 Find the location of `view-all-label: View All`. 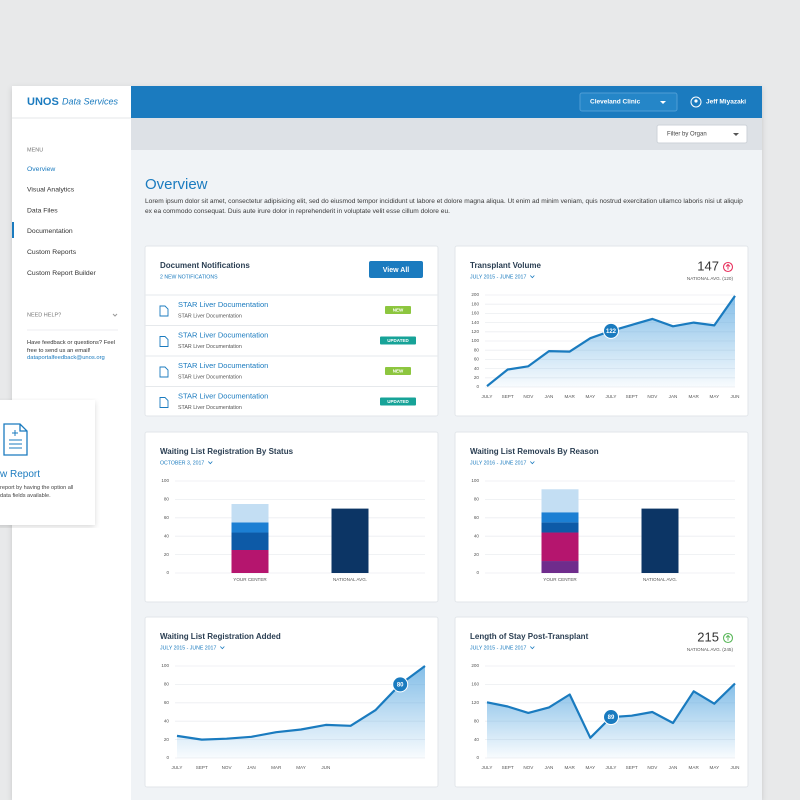

view-all-label: View All is located at coordinates (396, 270).